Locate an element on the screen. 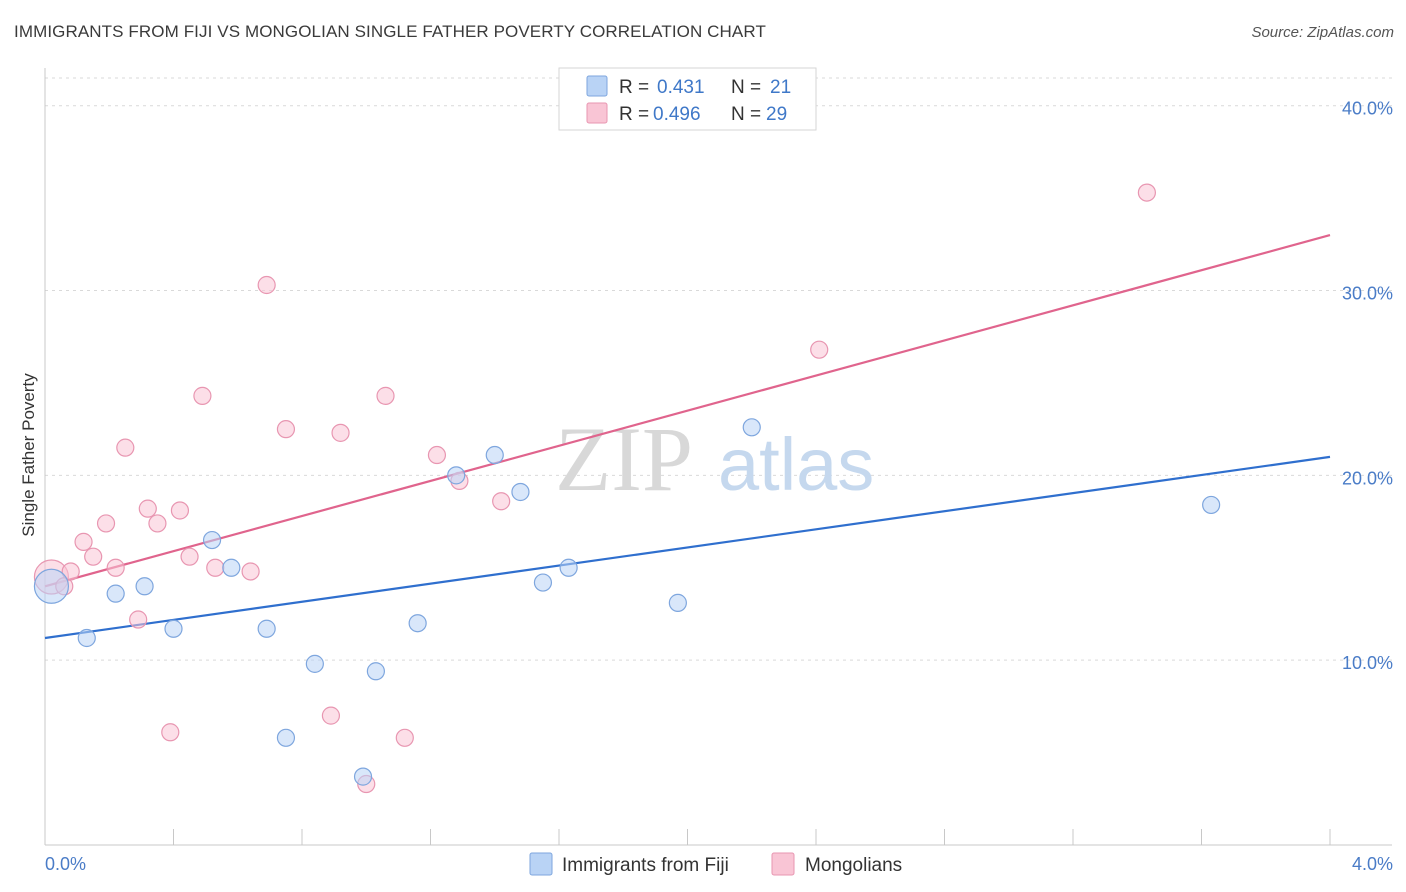 This screenshot has height=892, width=1406. legend-n-label-fiji: N = is located at coordinates (746, 87).